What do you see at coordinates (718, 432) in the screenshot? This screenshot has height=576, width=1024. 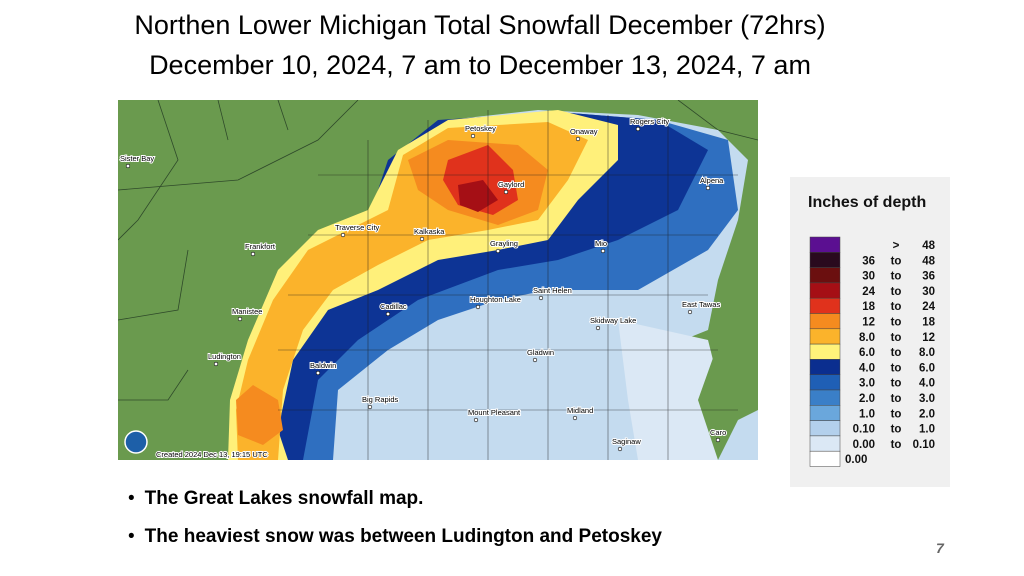 I see `city-label: Caro` at bounding box center [718, 432].